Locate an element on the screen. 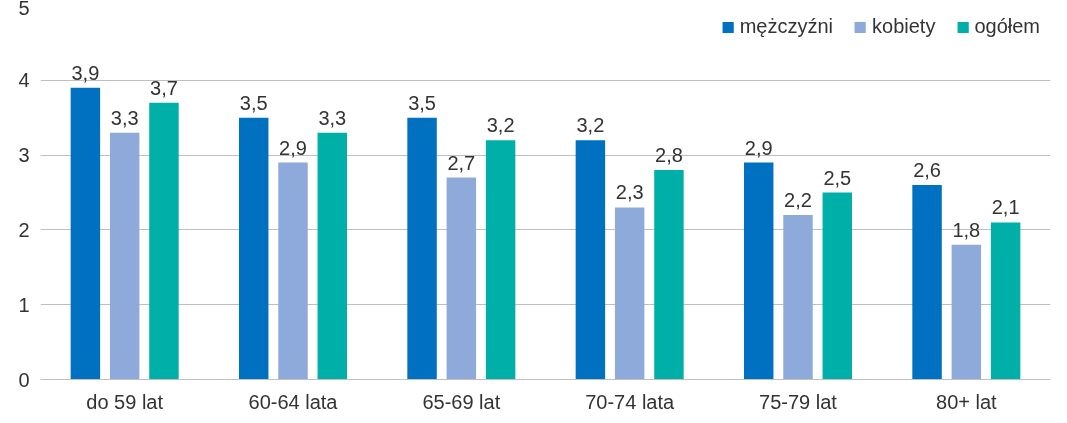  y-tick-label: 3 is located at coordinates (24, 155).